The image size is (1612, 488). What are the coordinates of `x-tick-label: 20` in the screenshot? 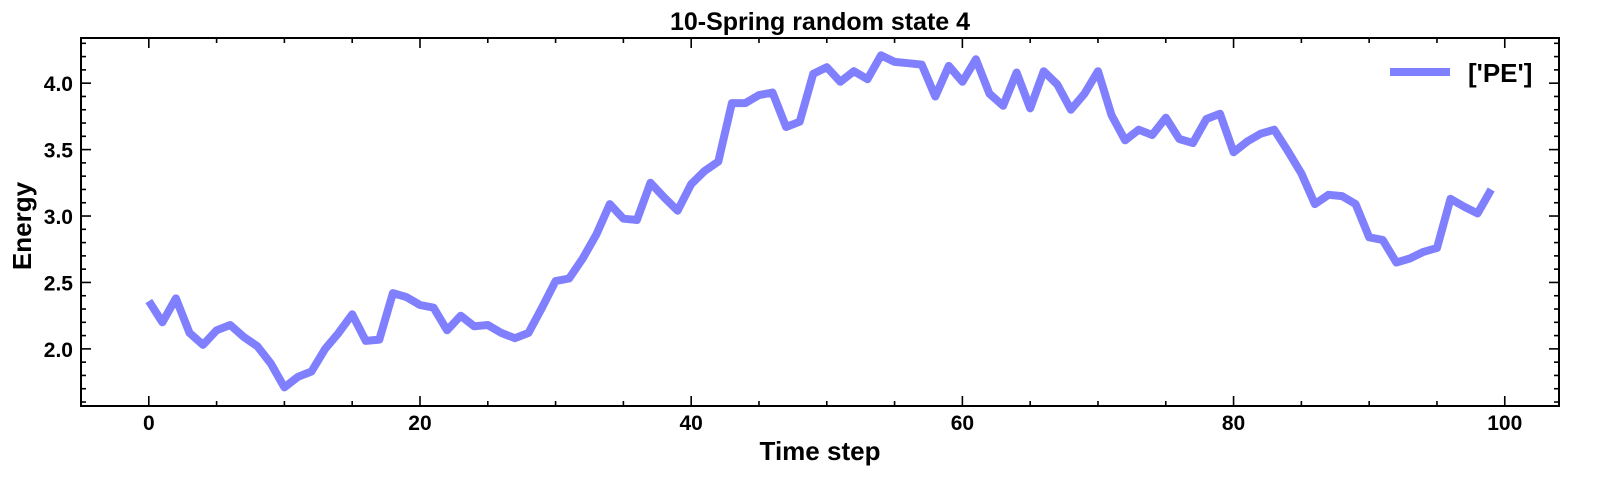 It's located at (419, 423).